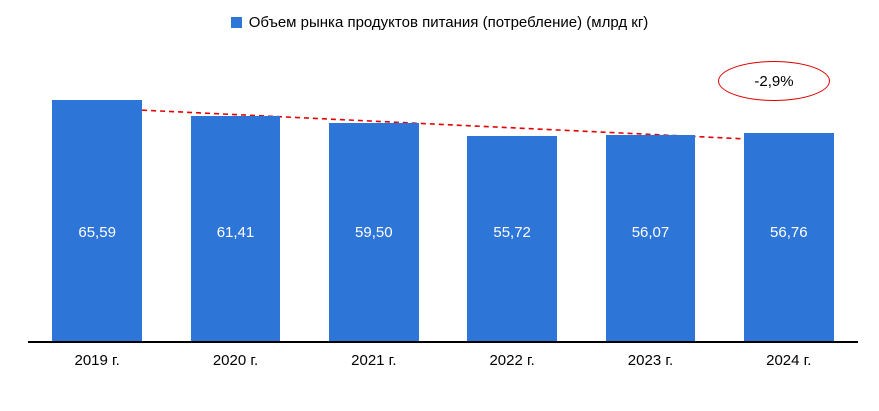 The image size is (879, 411). Describe the element at coordinates (374, 360) in the screenshot. I see `x-axis-label: 2021 г.` at that location.